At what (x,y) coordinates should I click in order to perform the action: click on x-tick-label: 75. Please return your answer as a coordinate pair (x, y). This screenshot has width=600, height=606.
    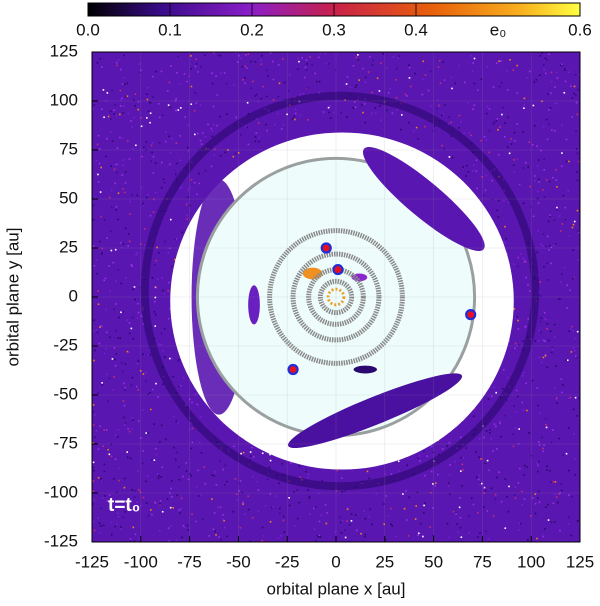
    Looking at the image, I should click on (482, 561).